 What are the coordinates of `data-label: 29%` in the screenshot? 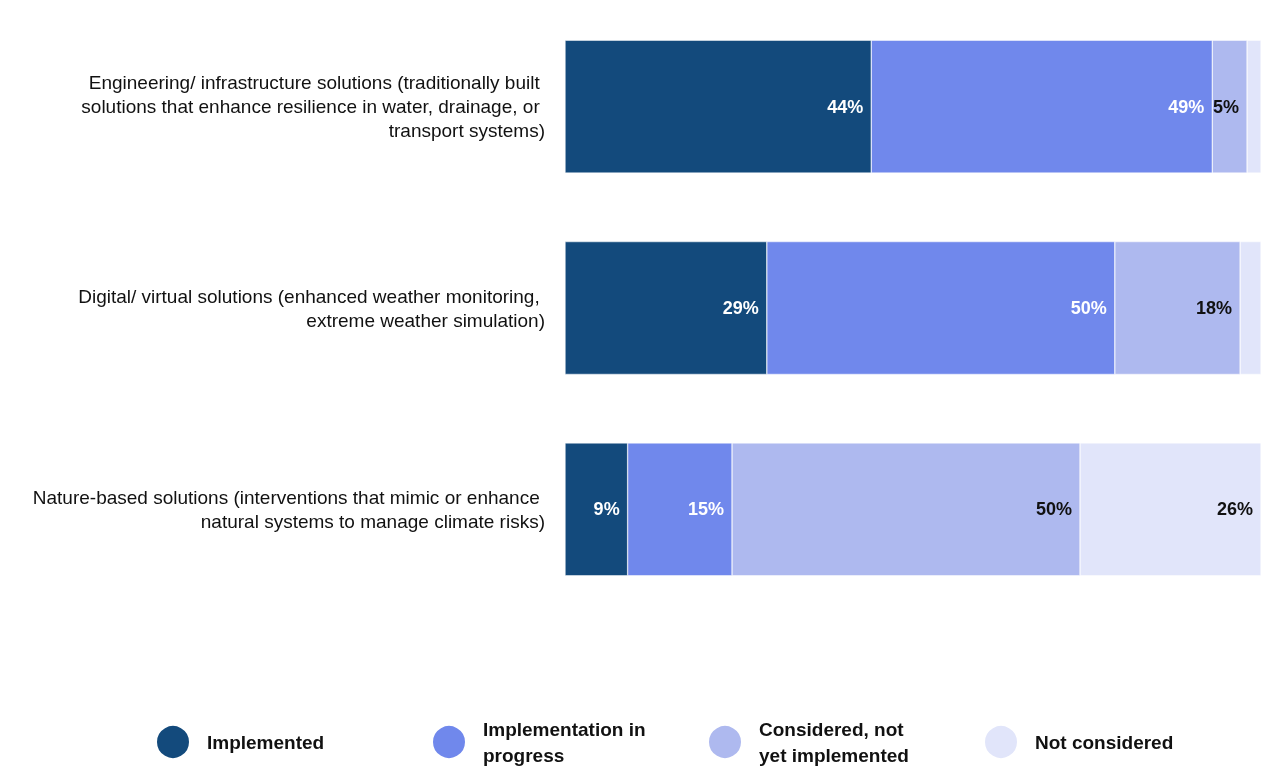 It's located at (740, 308).